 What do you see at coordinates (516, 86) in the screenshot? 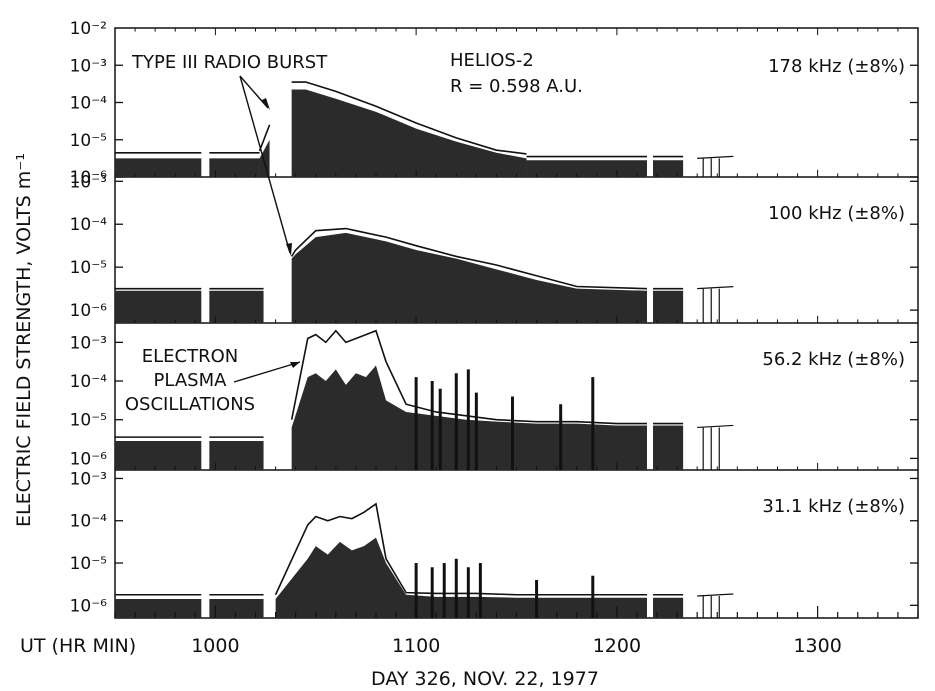
I see `annotation-distance: R = 0.598 A.U.` at bounding box center [516, 86].